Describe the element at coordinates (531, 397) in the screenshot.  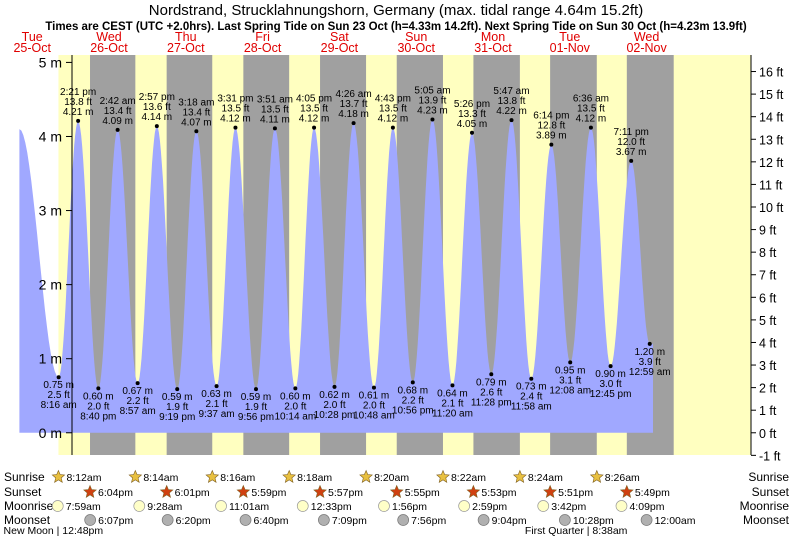
I see `tide-height-ft-label: 2.4 ft` at that location.